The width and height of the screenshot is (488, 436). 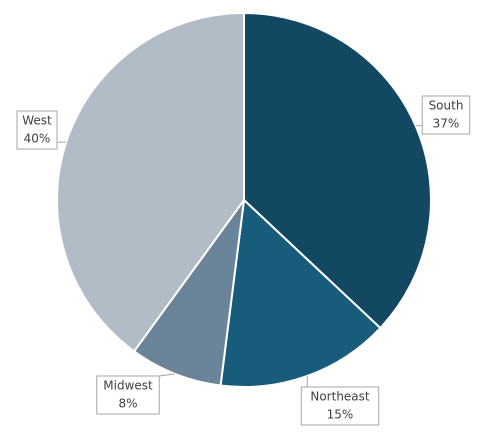 I want to click on value-label: 8%, so click(x=127, y=404).